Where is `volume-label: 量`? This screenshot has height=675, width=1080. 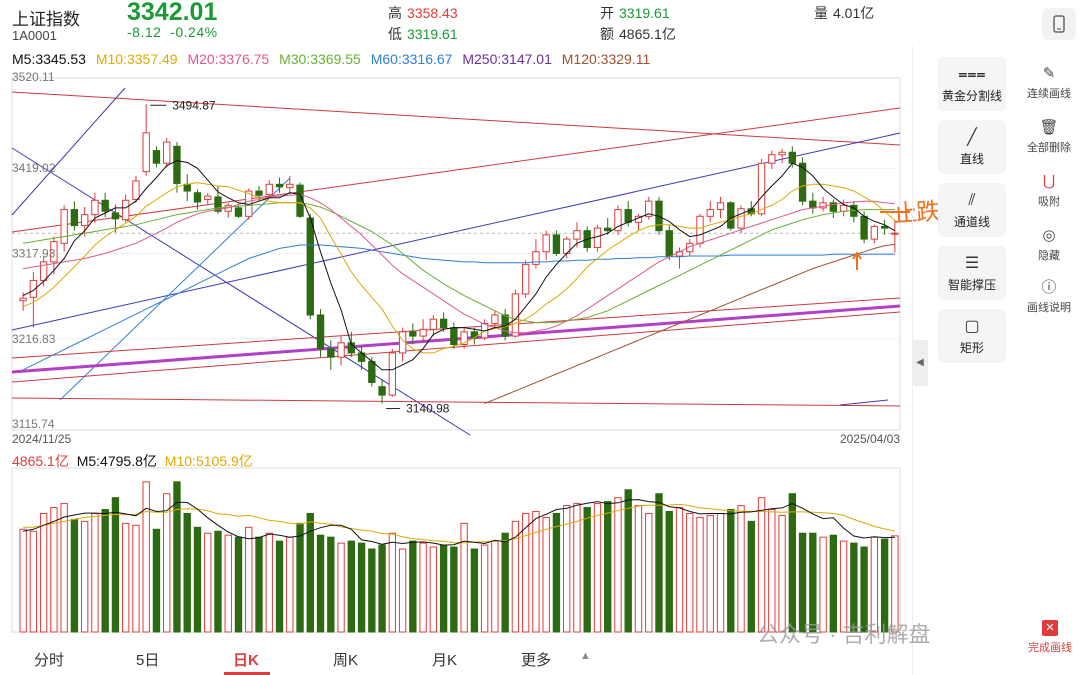 volume-label: 量 is located at coordinates (821, 13).